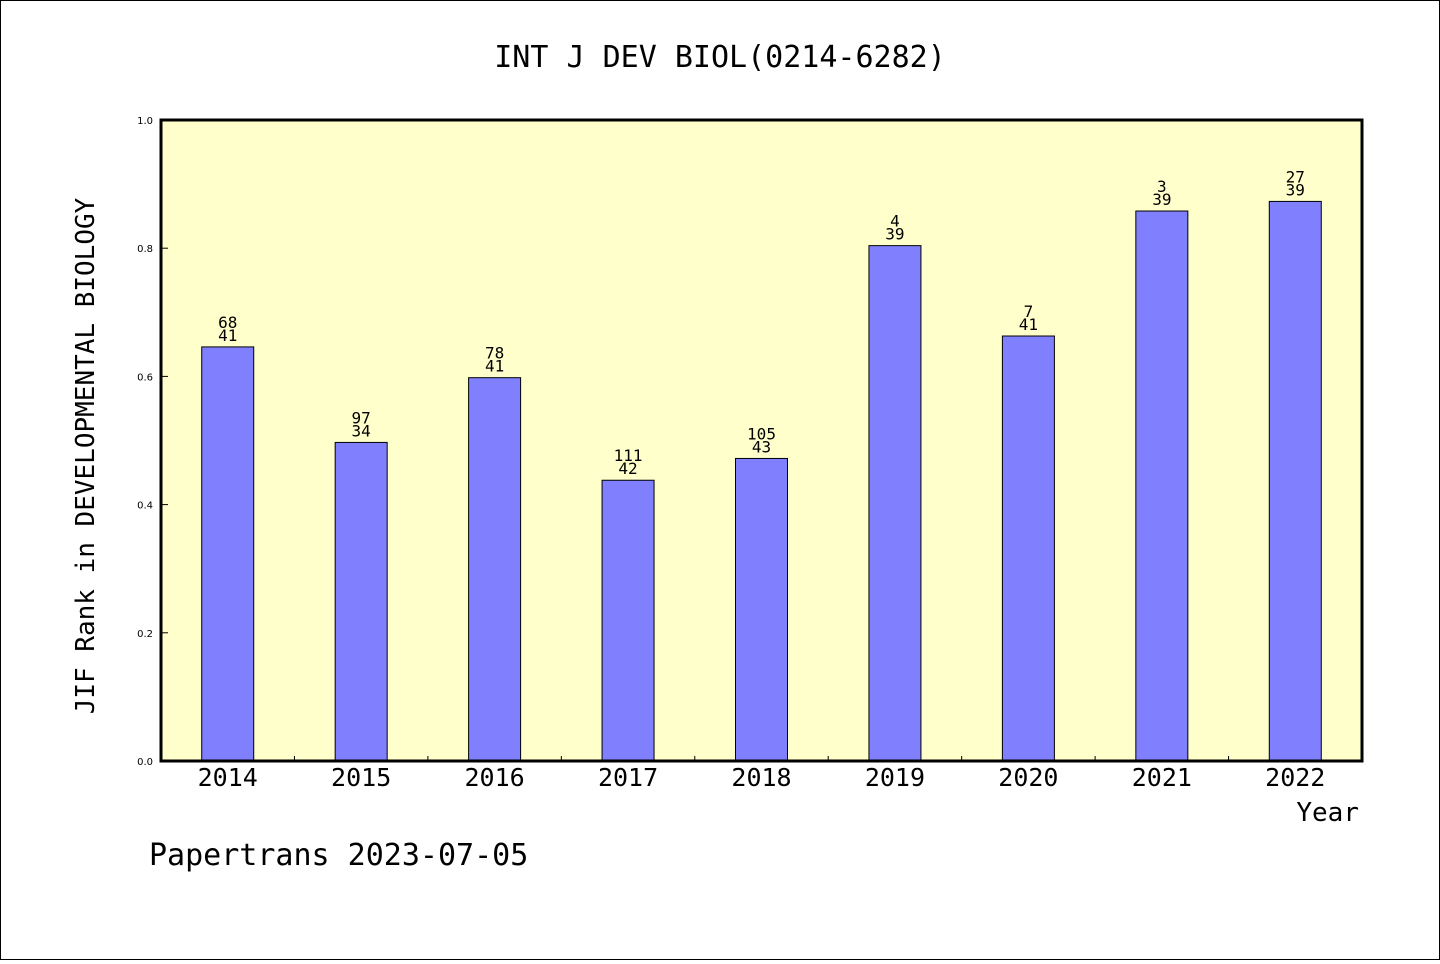 This screenshot has height=964, width=1440. Describe the element at coordinates (1162, 777) in the screenshot. I see `x-tick-label: 2021` at that location.